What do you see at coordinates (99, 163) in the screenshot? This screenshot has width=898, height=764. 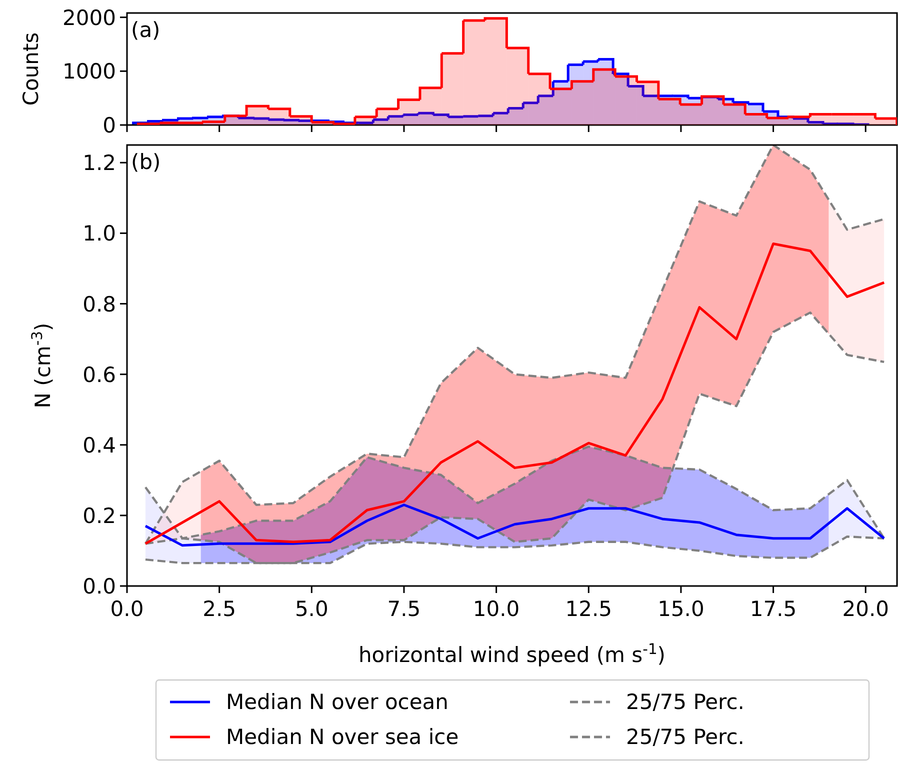 I see `y-tick-label: 1.2` at bounding box center [99, 163].